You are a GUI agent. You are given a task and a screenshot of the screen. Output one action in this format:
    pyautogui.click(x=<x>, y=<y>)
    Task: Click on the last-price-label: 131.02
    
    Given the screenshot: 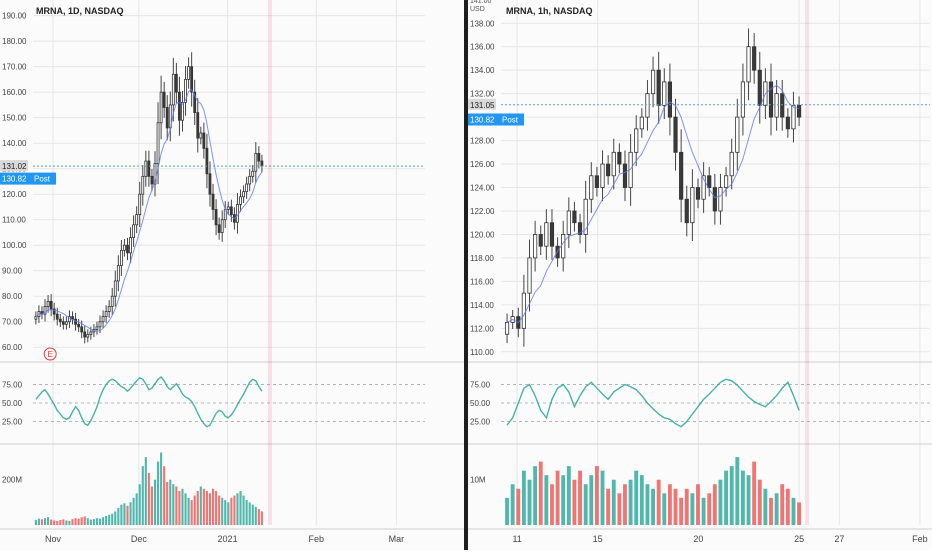 What is the action you would take?
    pyautogui.click(x=14, y=166)
    